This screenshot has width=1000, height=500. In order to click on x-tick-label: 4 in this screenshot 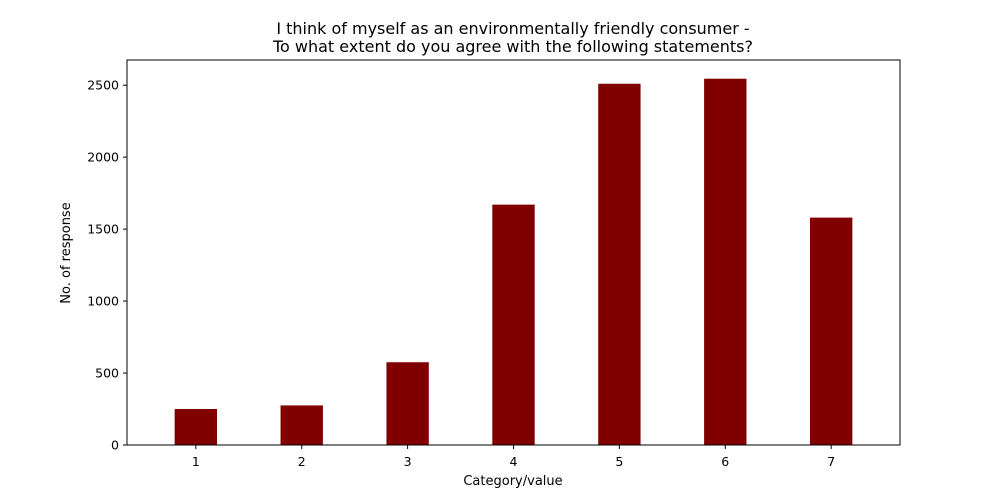, I will do `click(514, 461)`.